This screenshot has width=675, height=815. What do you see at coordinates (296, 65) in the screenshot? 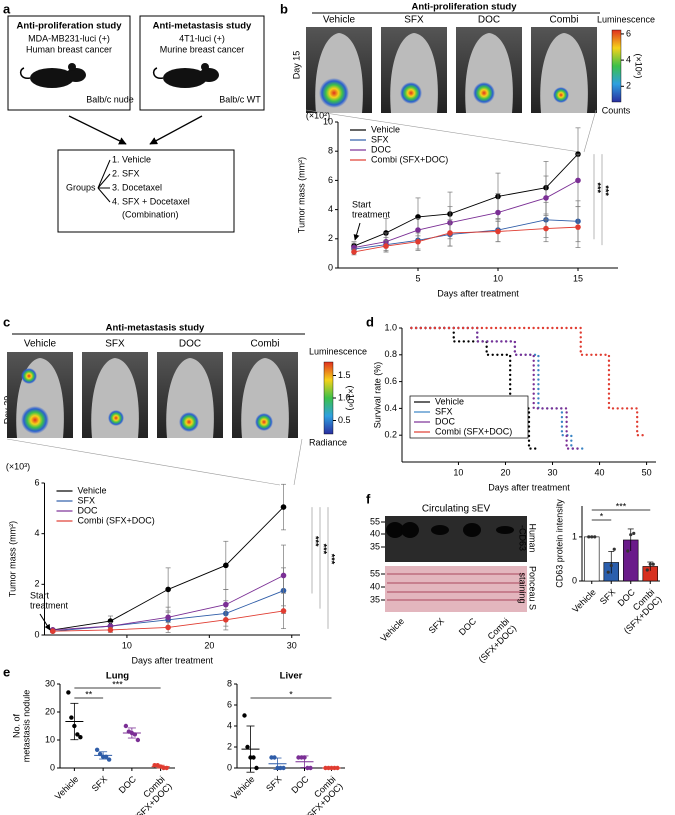
I see `day-label: Day 15` at bounding box center [296, 65].